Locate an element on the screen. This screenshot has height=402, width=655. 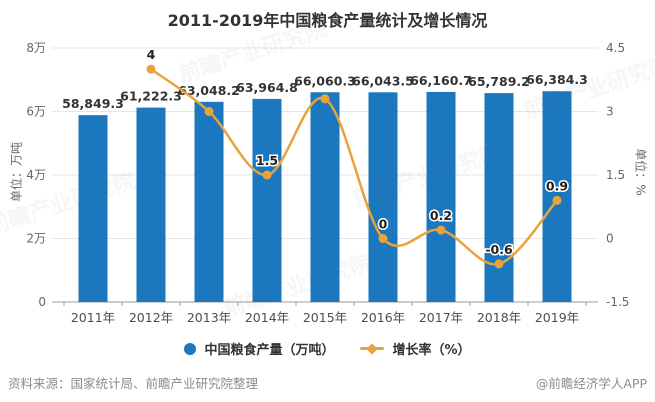
bar-value-label: 66,060.3 is located at coordinates (325, 80).